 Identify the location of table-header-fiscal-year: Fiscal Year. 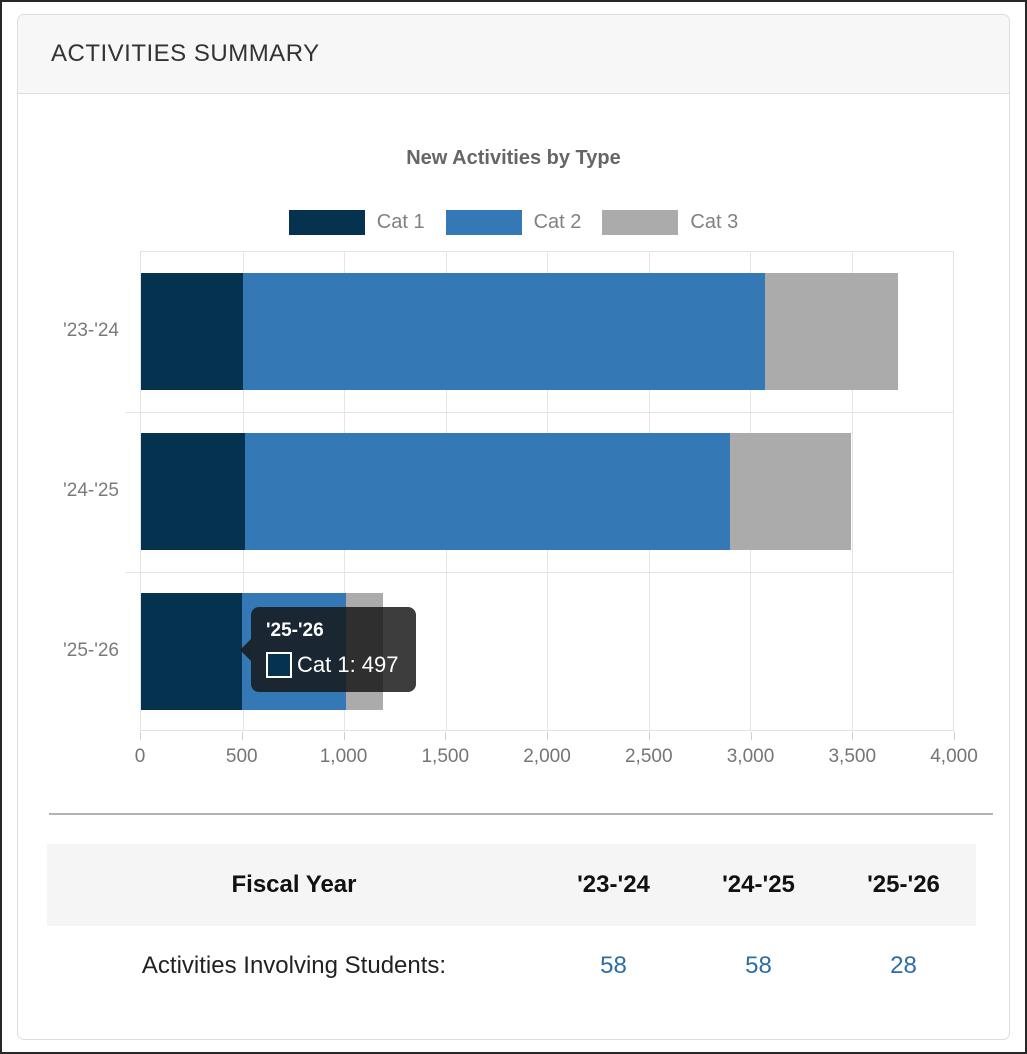
(294, 885).